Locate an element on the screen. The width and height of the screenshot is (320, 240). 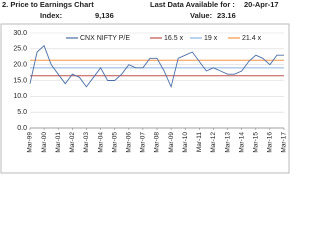
x-tick-label: Mar-15 is located at coordinates (255, 142).